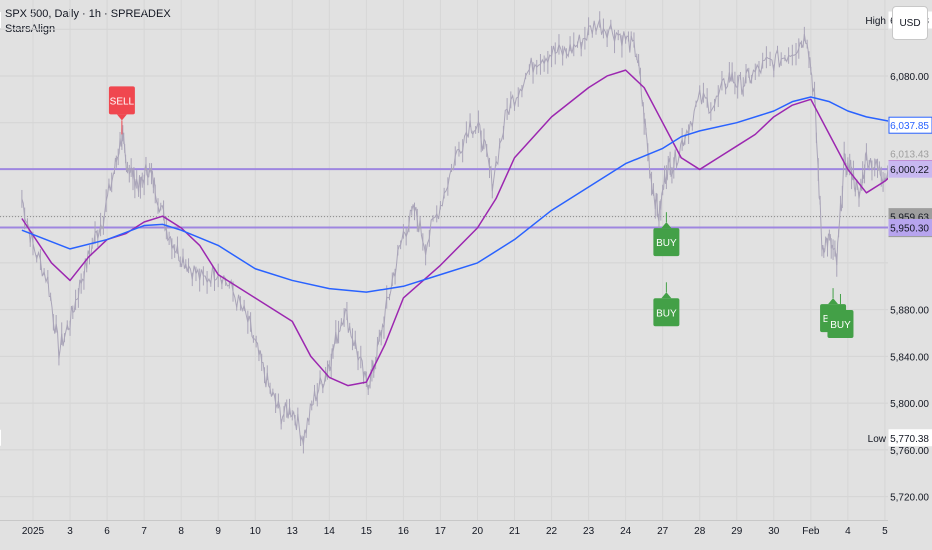  I want to click on price-tick-label: 5,880.00, so click(909, 311).